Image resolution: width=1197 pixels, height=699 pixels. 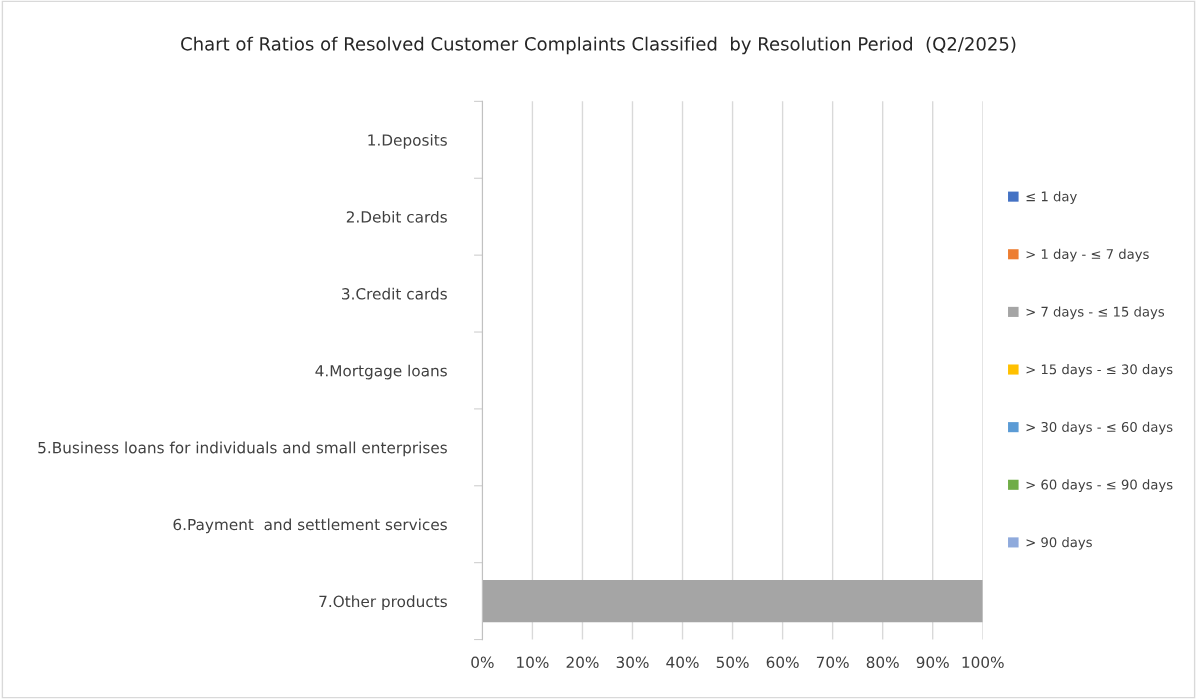 What do you see at coordinates (383, 603) in the screenshot?
I see `y-tick-label: 7.Other products` at bounding box center [383, 603].